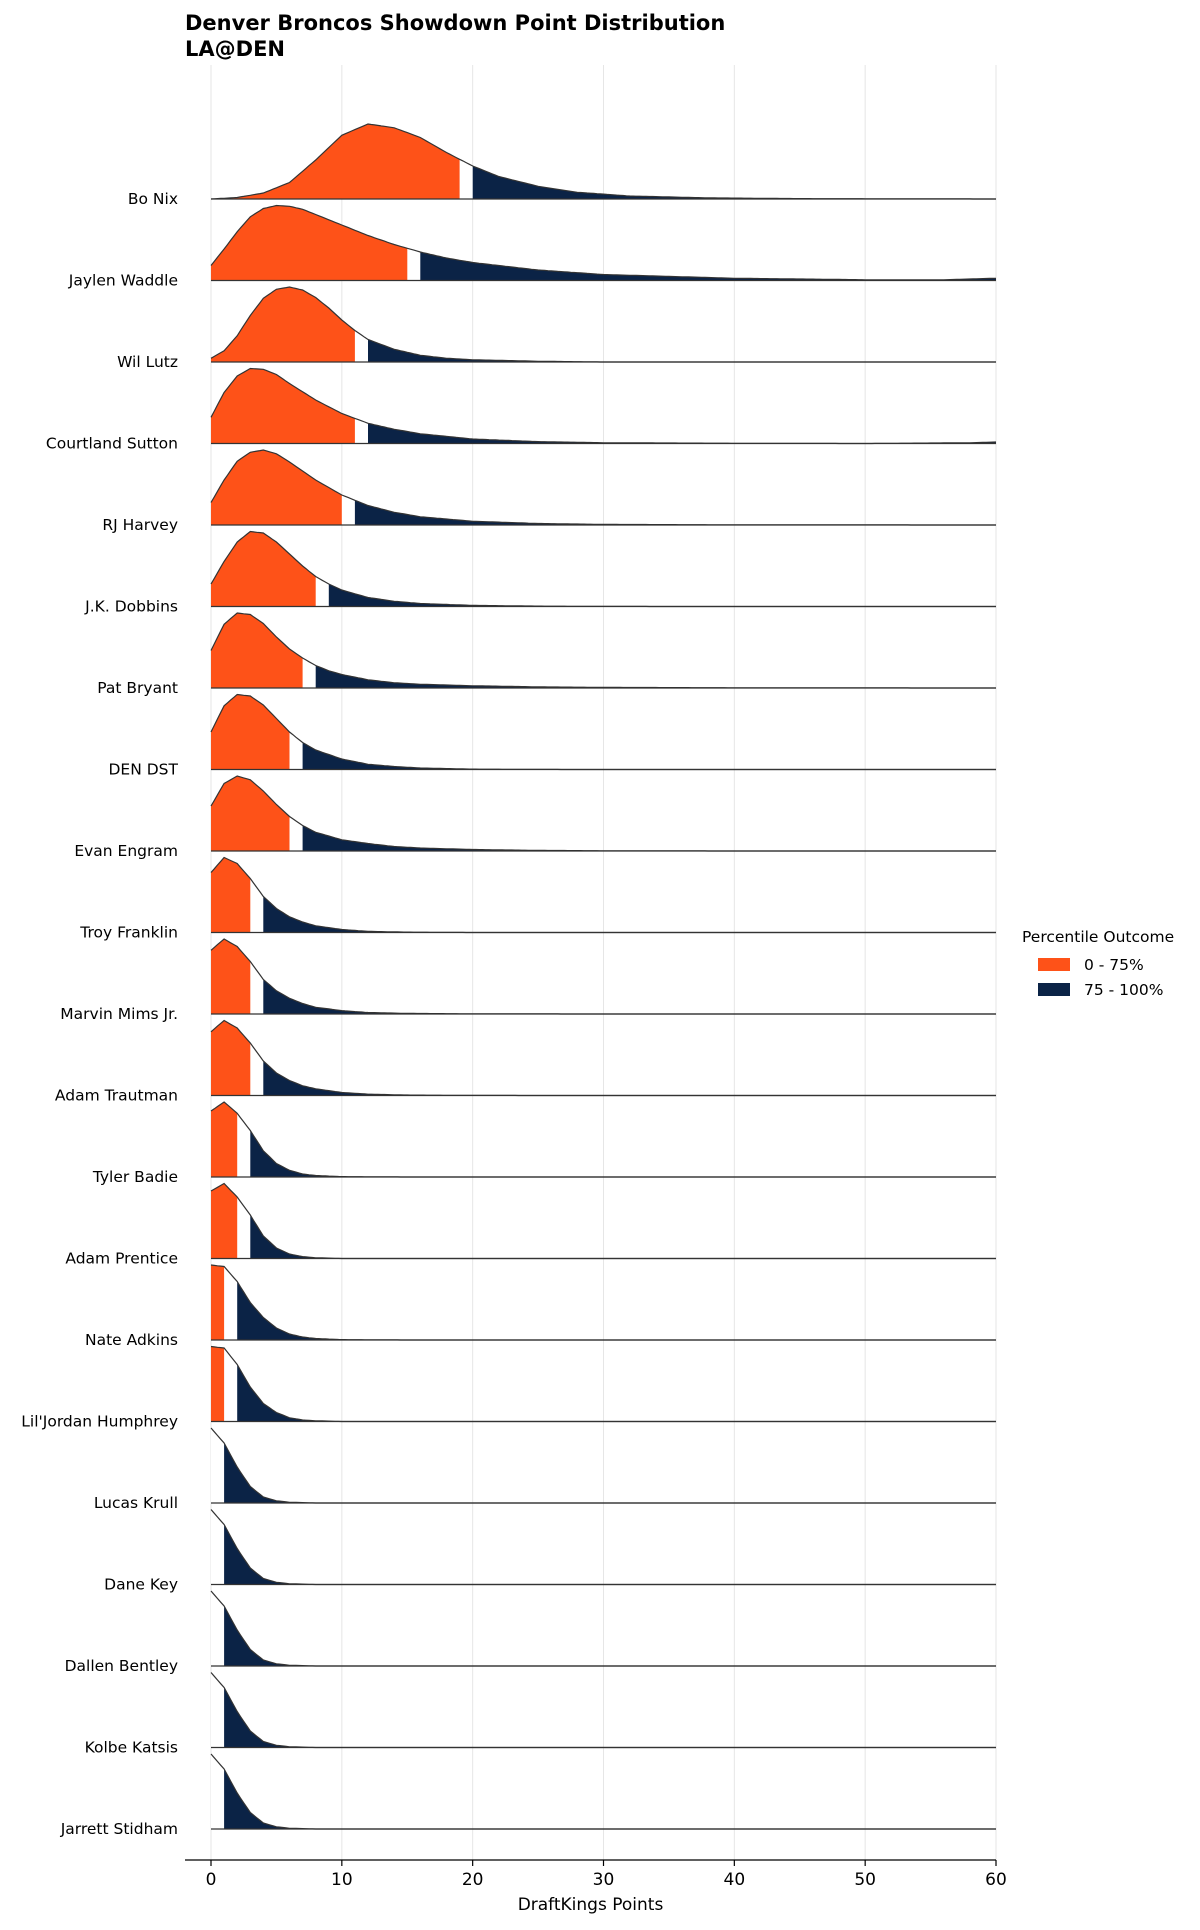  Describe the element at coordinates (604, 1880) in the screenshot. I see `x-tick-label-30: 30` at that location.